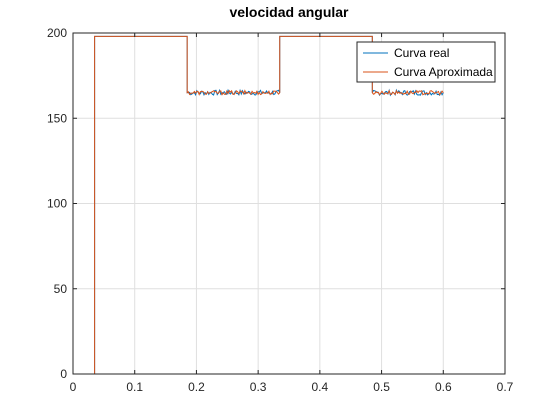  I want to click on legend-box, so click(426, 62).